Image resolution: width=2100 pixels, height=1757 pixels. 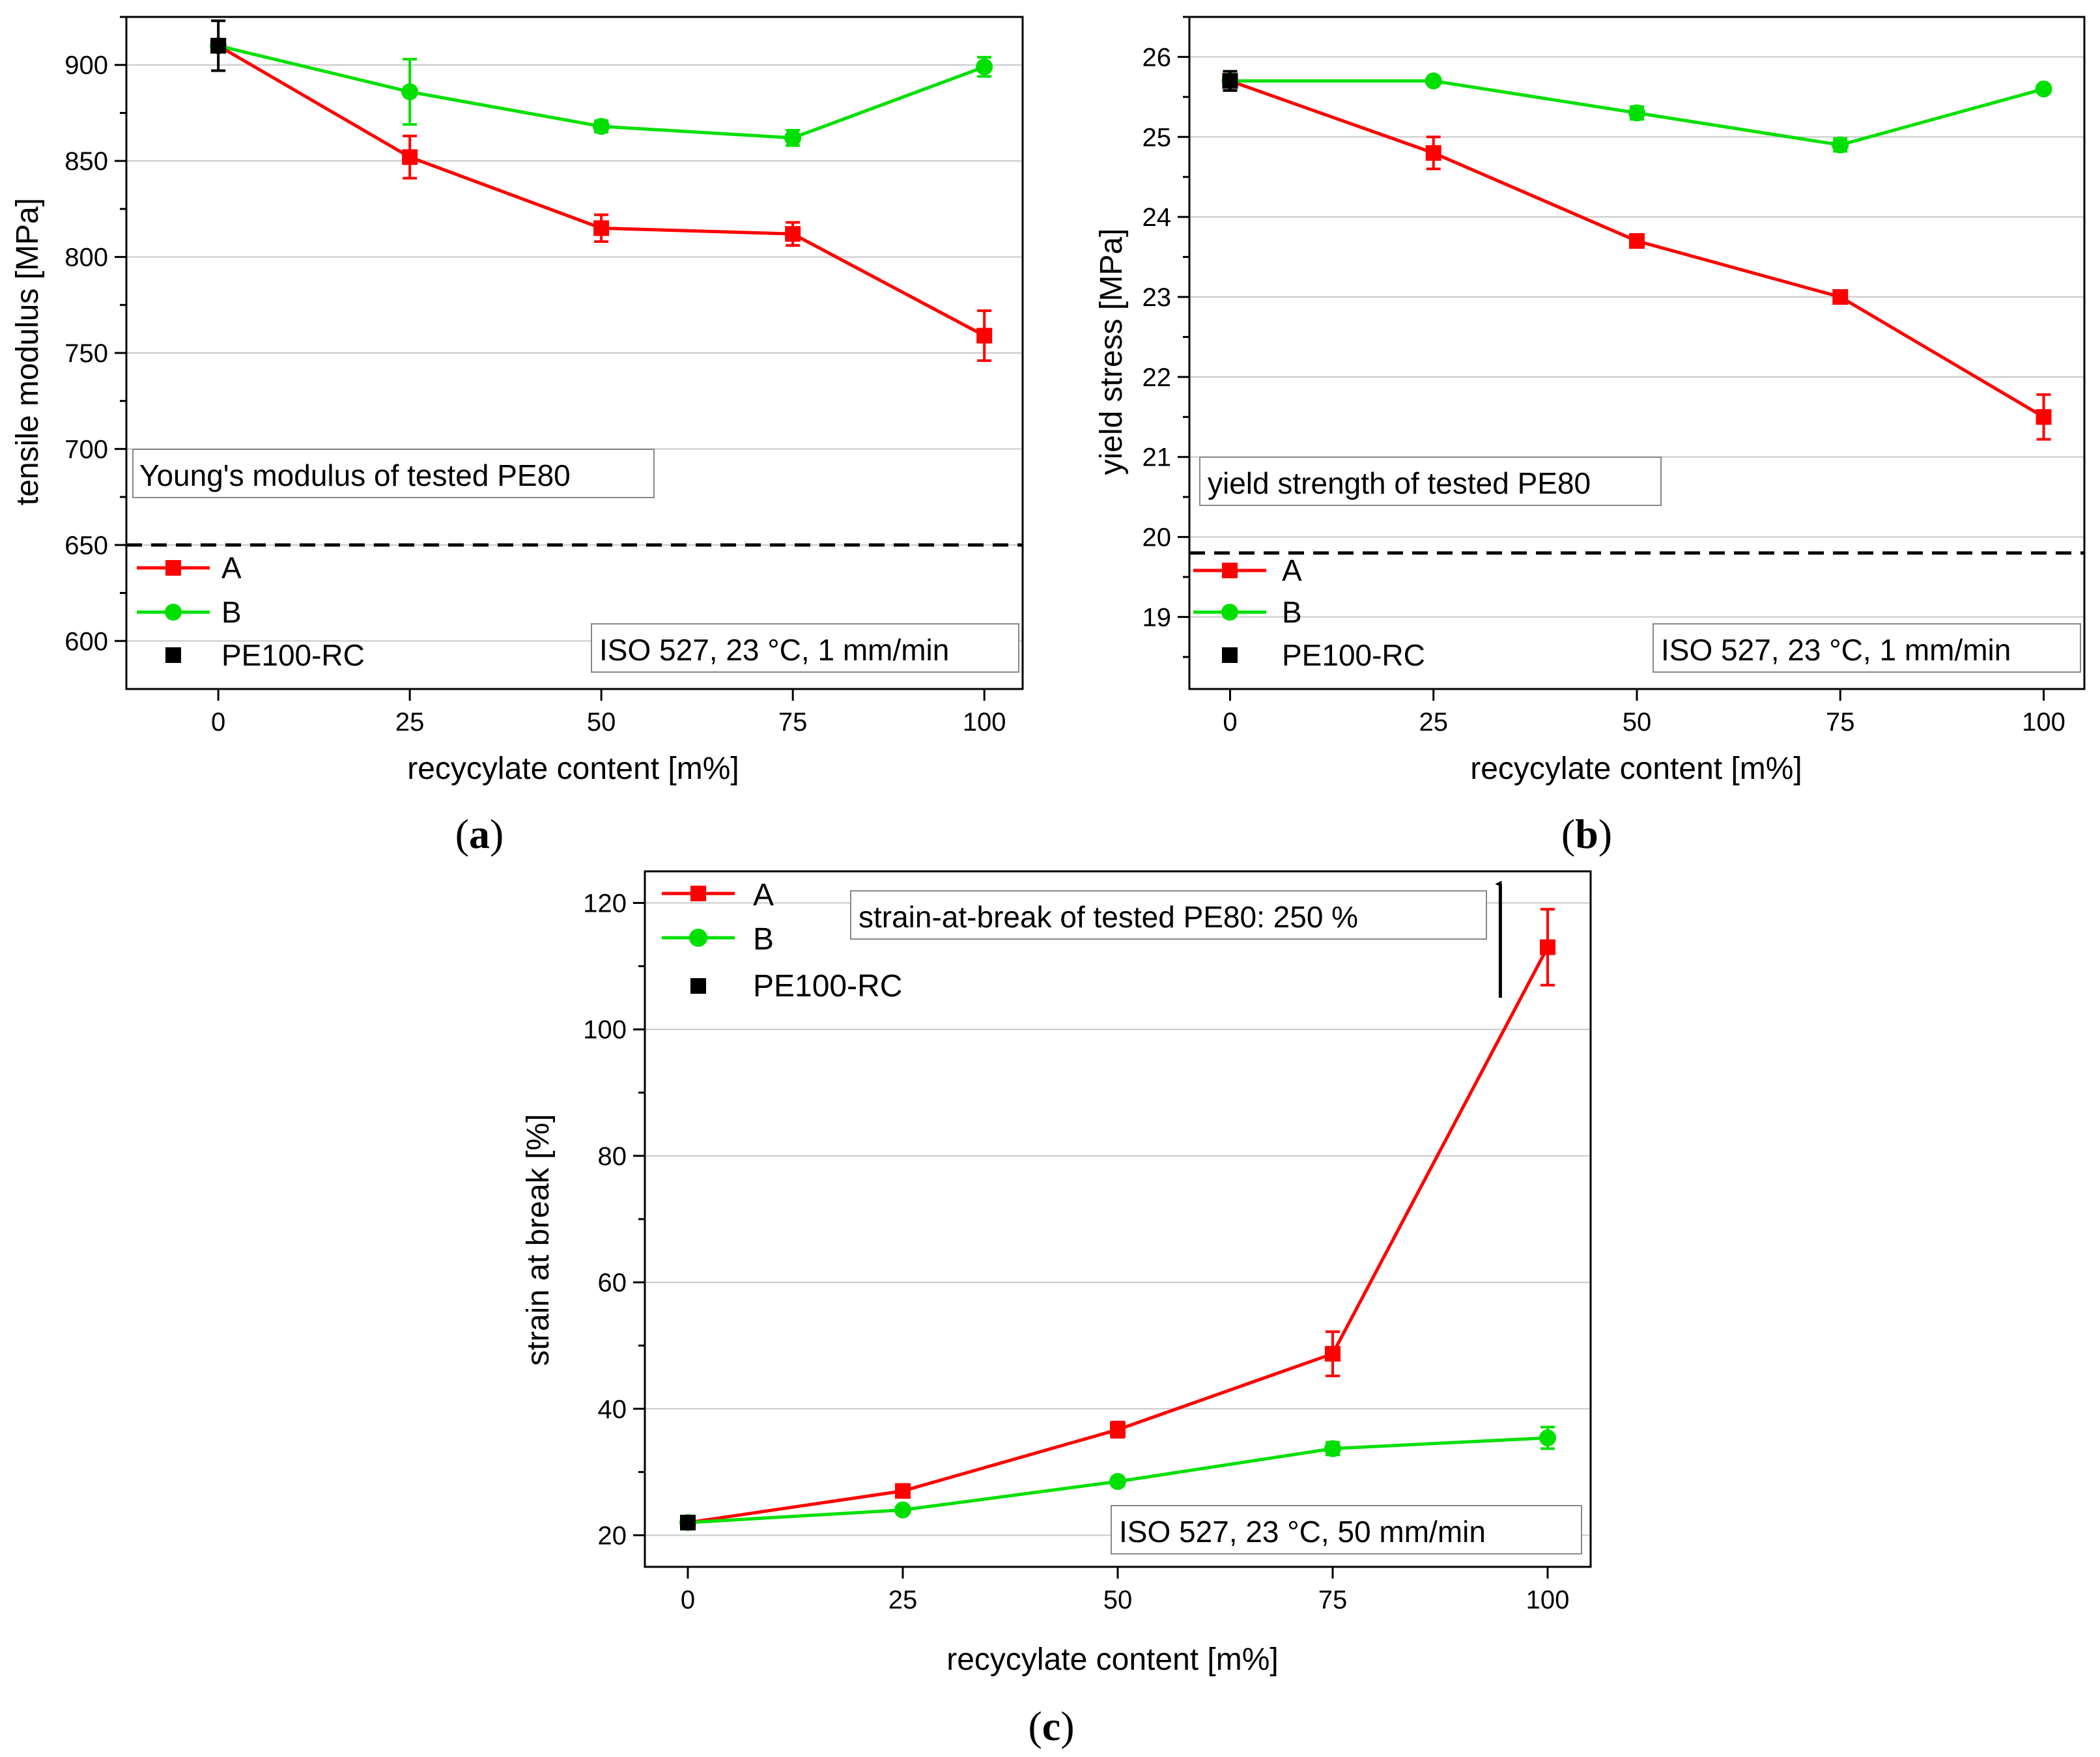 I want to click on y-axis-label: tensile modulus [MPa], so click(x=27, y=351).